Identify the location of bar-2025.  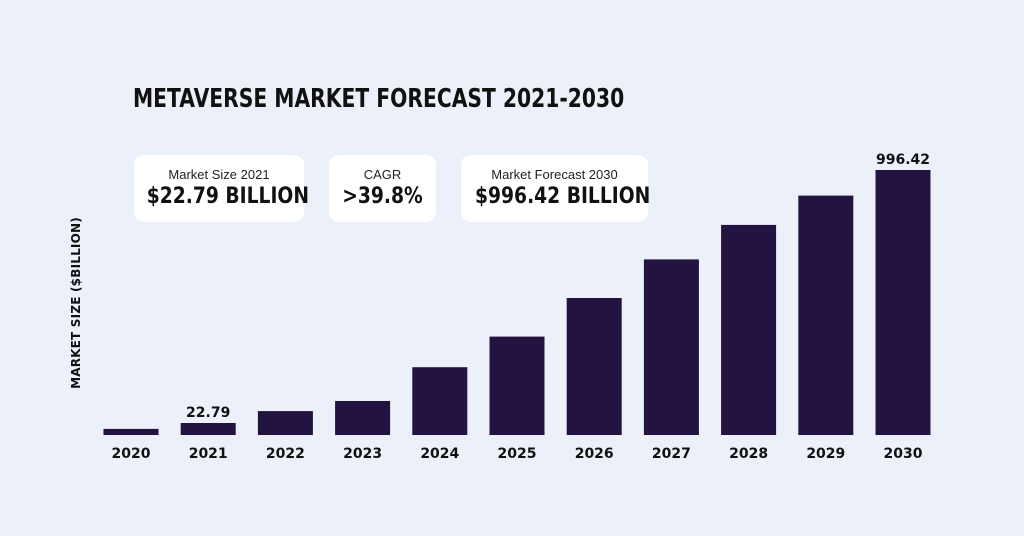
(517, 385).